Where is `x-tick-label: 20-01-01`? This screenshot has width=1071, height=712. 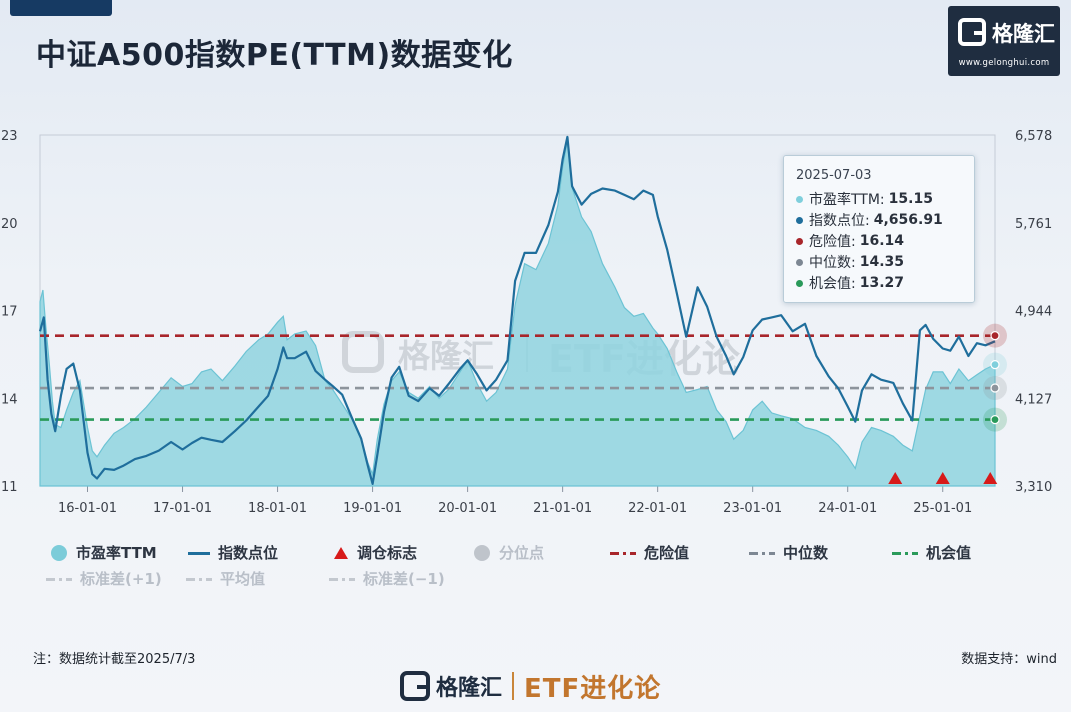
x-tick-label: 20-01-01 is located at coordinates (467, 508).